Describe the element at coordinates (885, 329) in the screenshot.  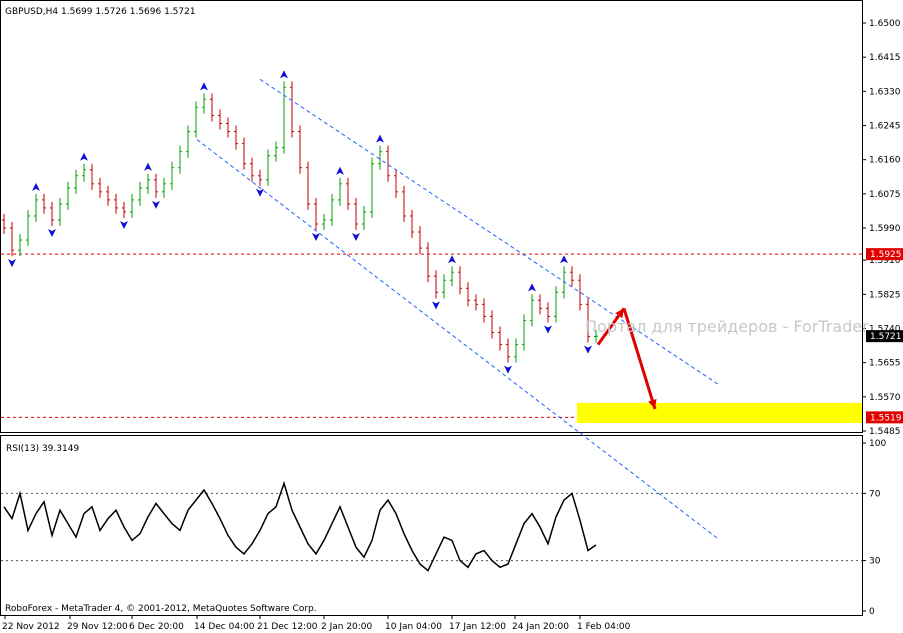
I see `price-tick-label-9: 1.5740` at that location.